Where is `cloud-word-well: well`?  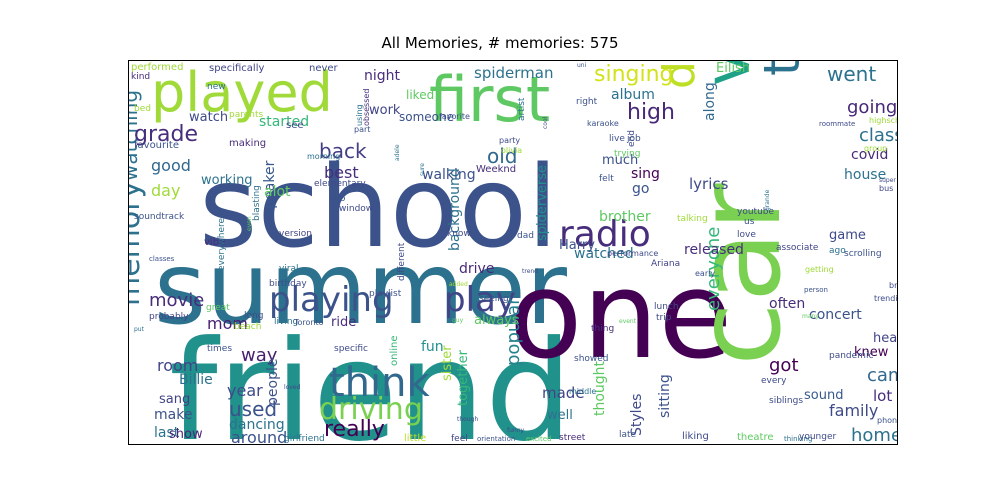
cloud-word-well: well is located at coordinates (560, 415).